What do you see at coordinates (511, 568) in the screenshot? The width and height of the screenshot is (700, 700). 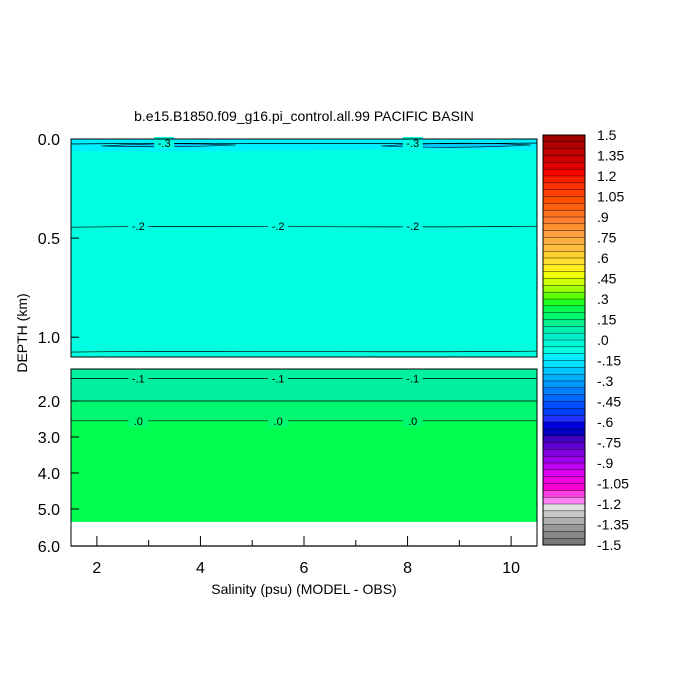 I see `x-tick-label: 10` at bounding box center [511, 568].